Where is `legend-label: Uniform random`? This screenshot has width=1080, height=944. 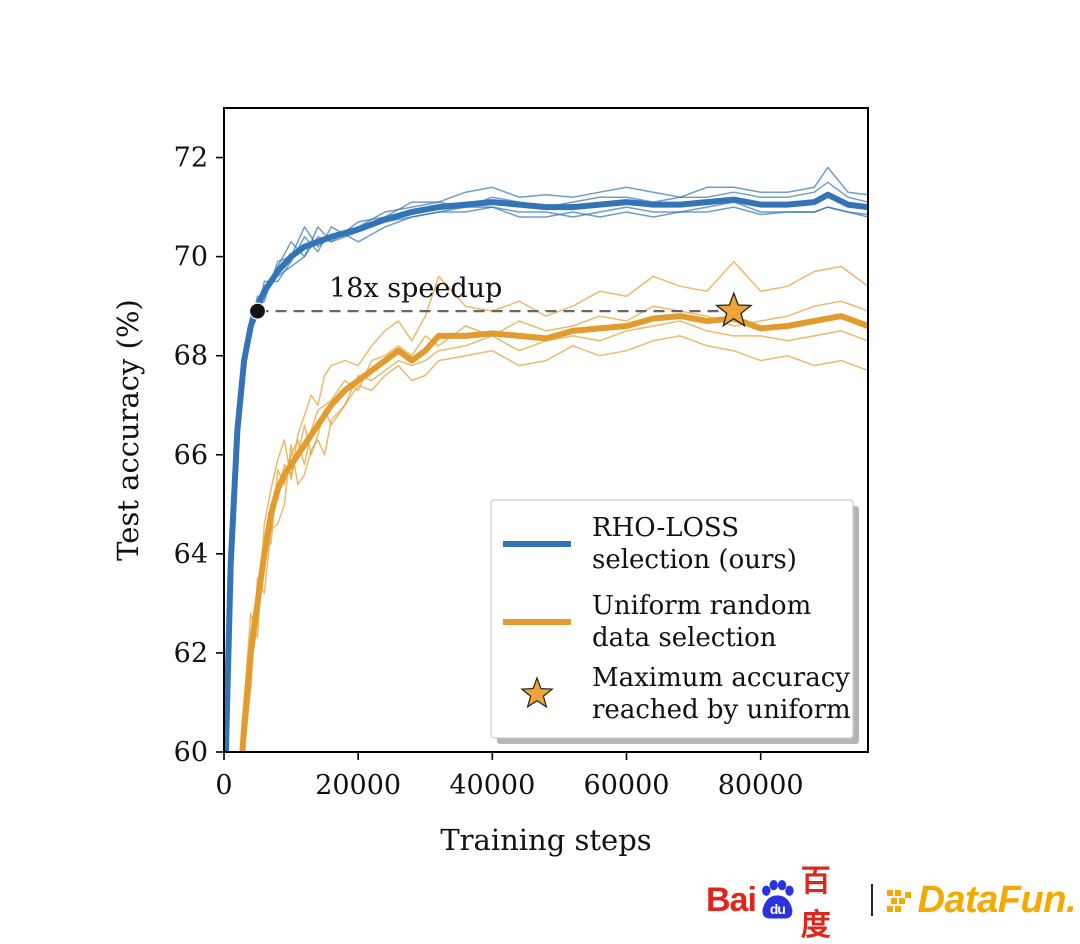 legend-label: Uniform random is located at coordinates (701, 606).